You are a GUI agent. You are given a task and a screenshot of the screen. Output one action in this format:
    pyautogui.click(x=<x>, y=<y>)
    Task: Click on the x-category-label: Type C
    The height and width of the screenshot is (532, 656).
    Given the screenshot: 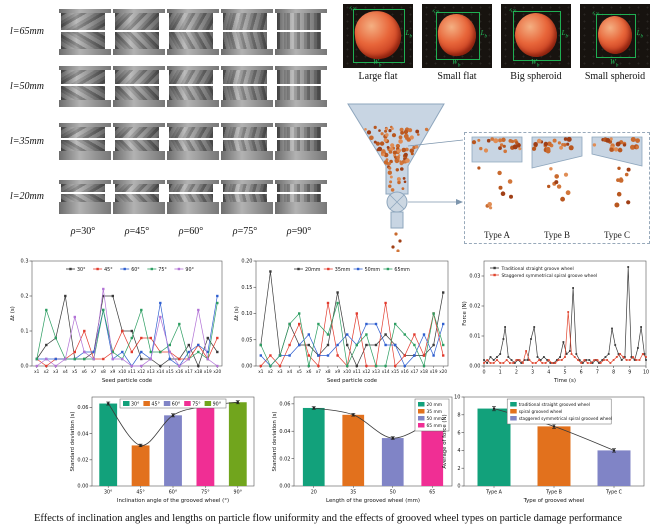 What is the action you would take?
    pyautogui.click(x=614, y=493)
    